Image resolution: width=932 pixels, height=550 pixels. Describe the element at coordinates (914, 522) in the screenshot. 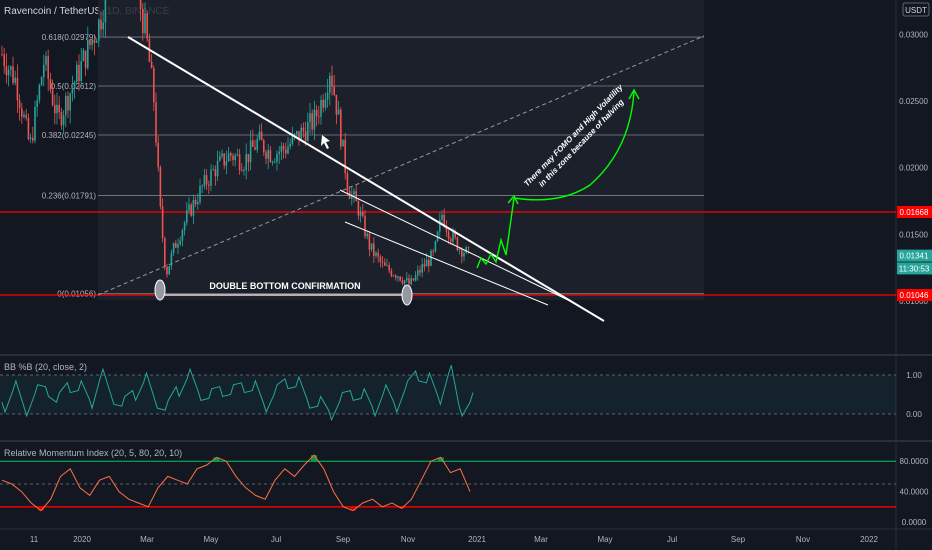

I see `rmi-tick-label: 0.0000` at that location.